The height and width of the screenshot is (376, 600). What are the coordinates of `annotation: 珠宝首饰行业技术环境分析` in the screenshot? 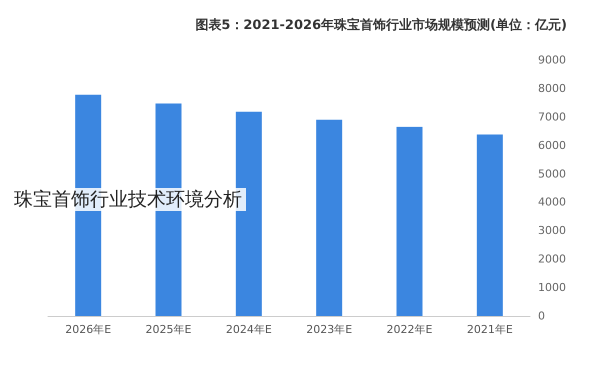 It's located at (128, 199).